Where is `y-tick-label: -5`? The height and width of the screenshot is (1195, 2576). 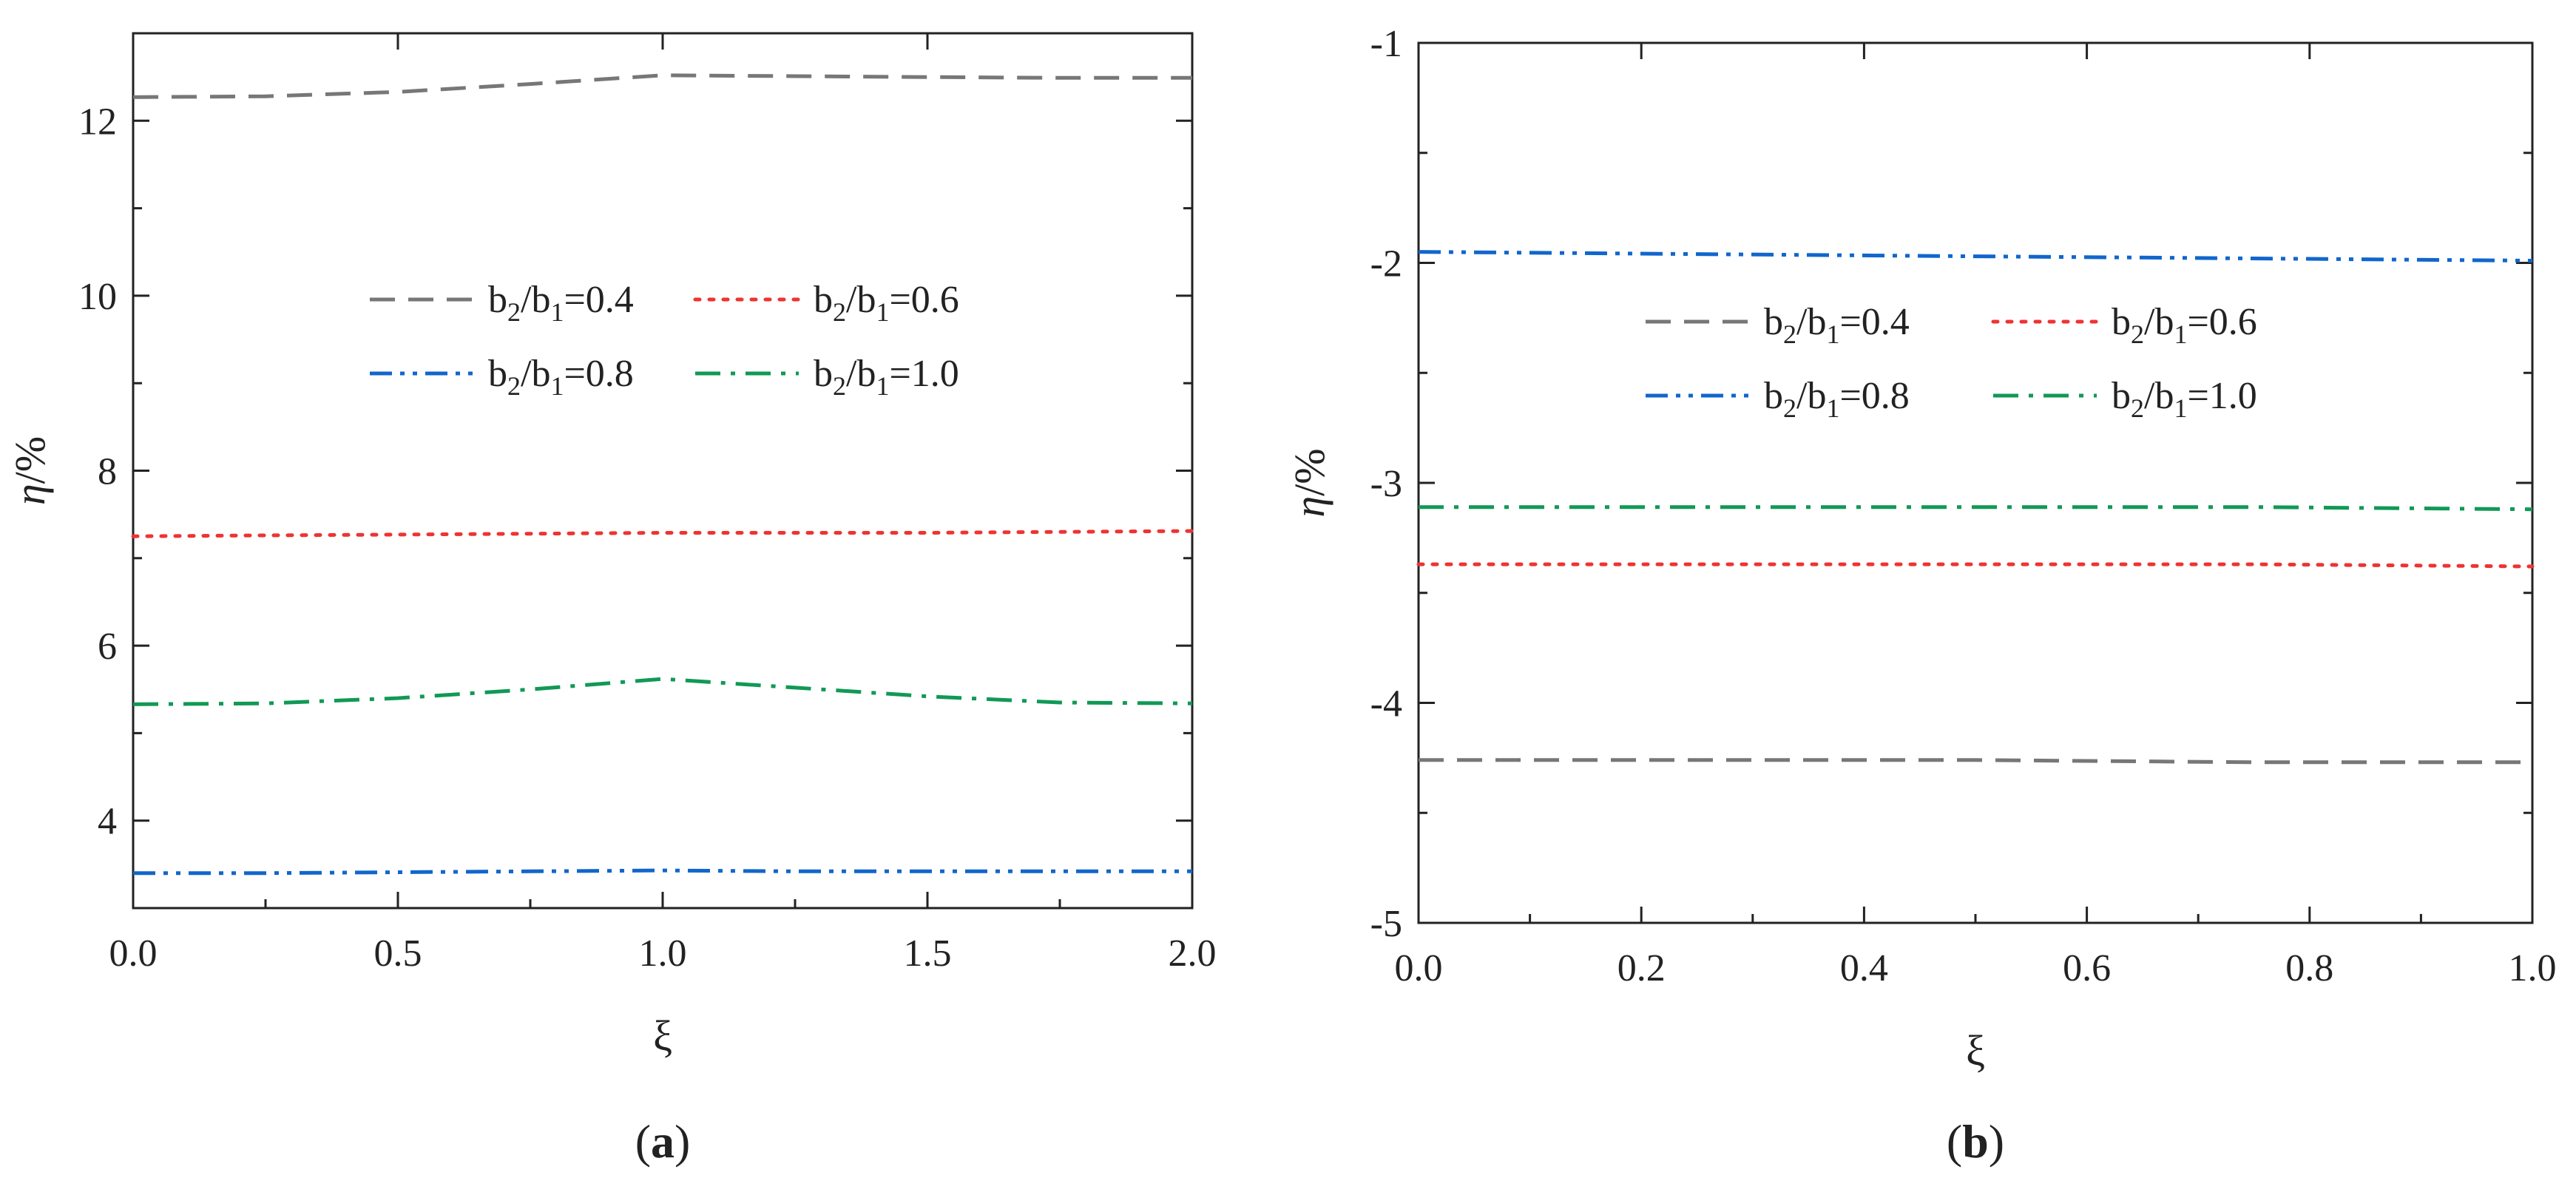 y-tick-label: -5 is located at coordinates (1386, 924).